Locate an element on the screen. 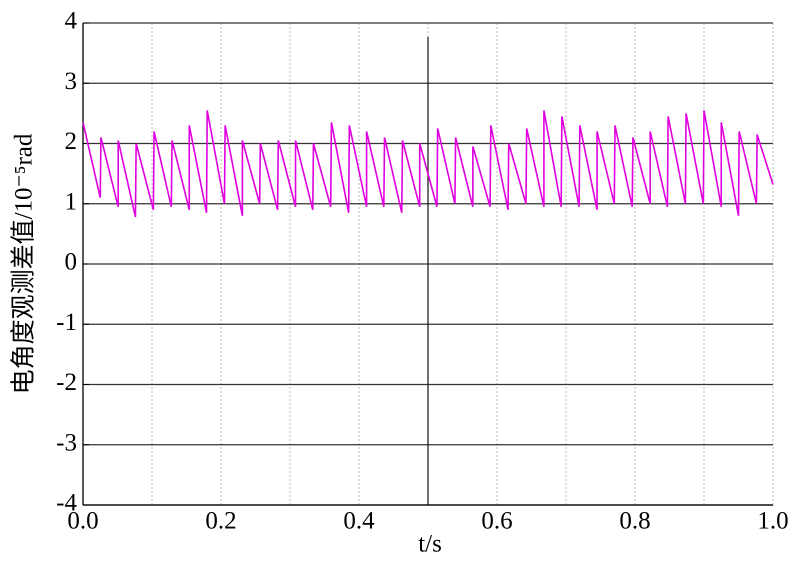 Image resolution: width=800 pixels, height=563 pixels. x-axis-label: t/s is located at coordinates (430, 544).